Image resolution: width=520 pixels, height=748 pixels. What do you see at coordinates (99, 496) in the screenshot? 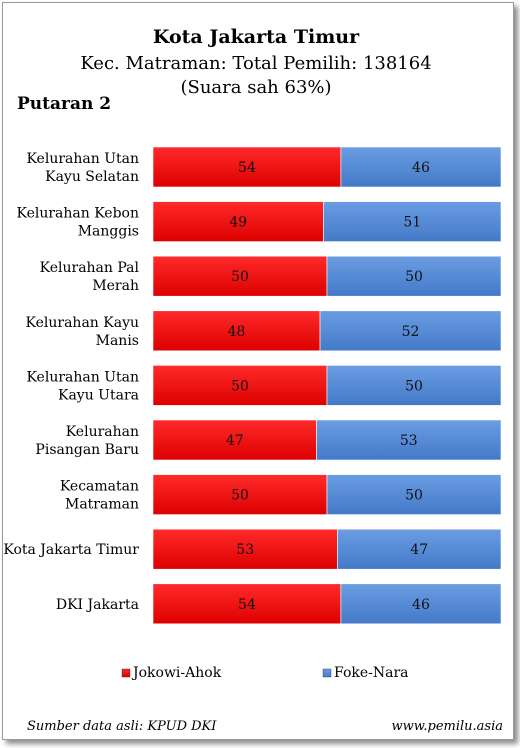
I see `category-label: Kecamatan Matraman` at bounding box center [99, 496].